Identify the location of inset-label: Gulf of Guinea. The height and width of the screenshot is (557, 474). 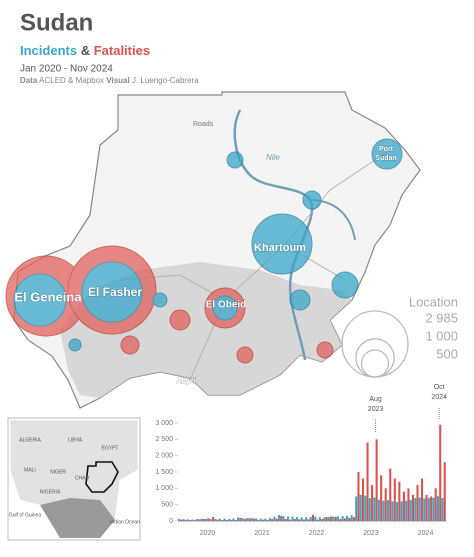
(25, 515).